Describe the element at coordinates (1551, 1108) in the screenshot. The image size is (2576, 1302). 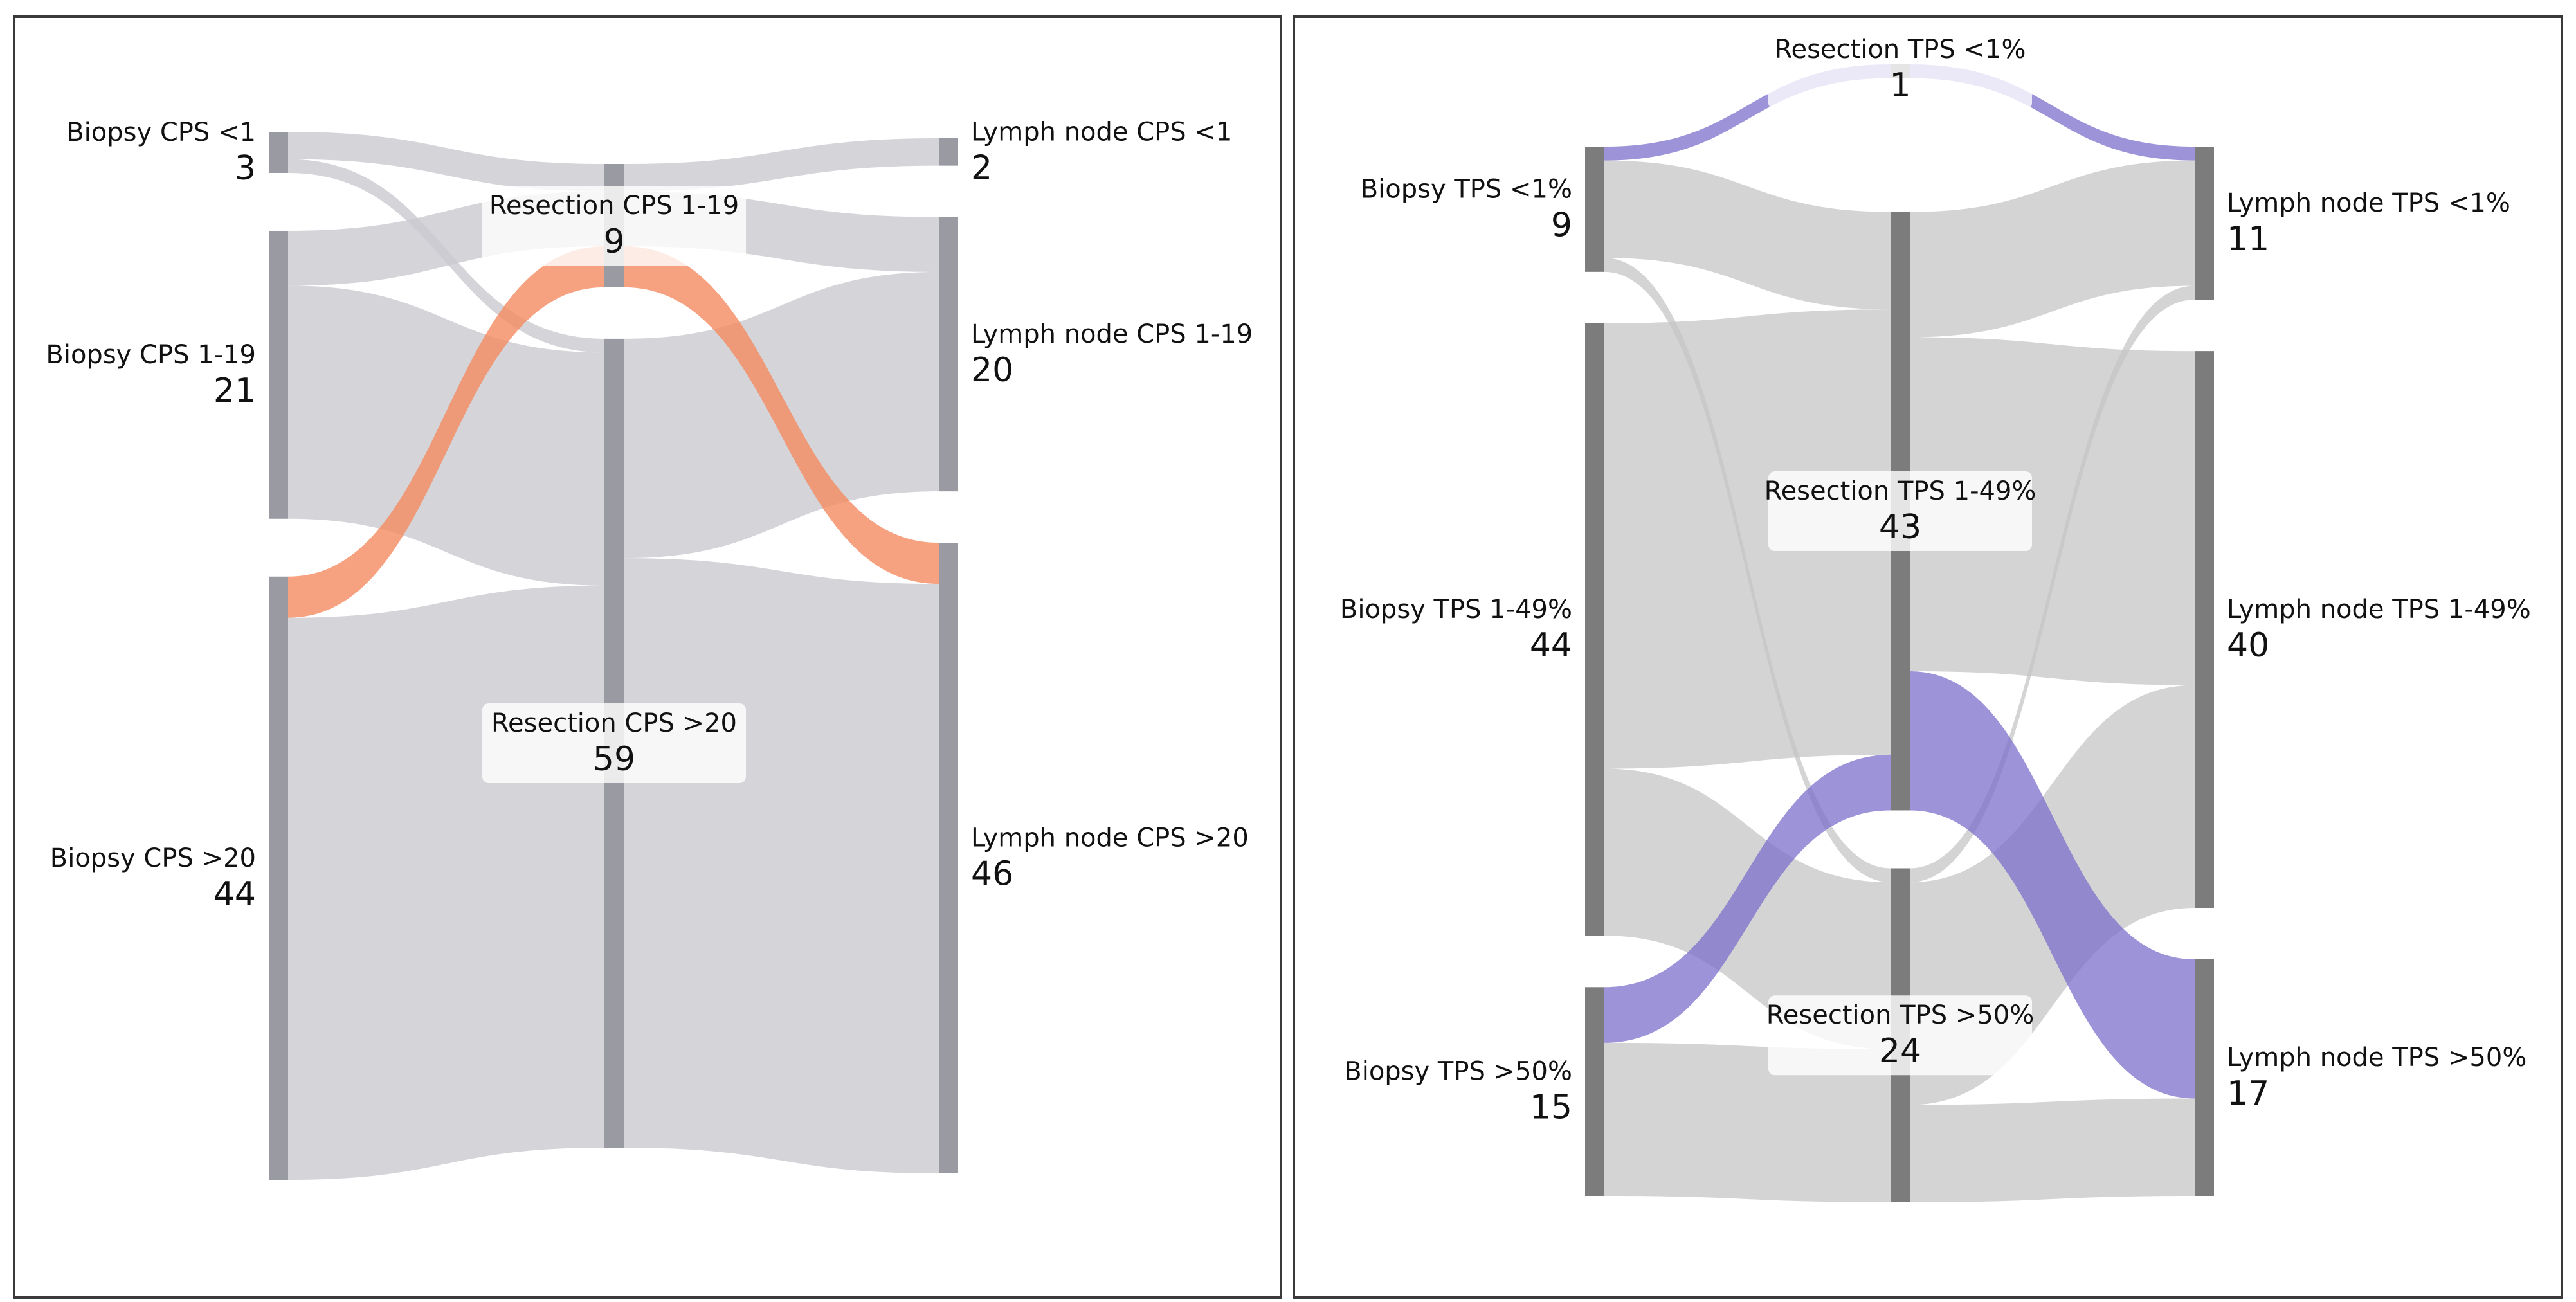
I see `label-value-bx_gt50: 15` at that location.